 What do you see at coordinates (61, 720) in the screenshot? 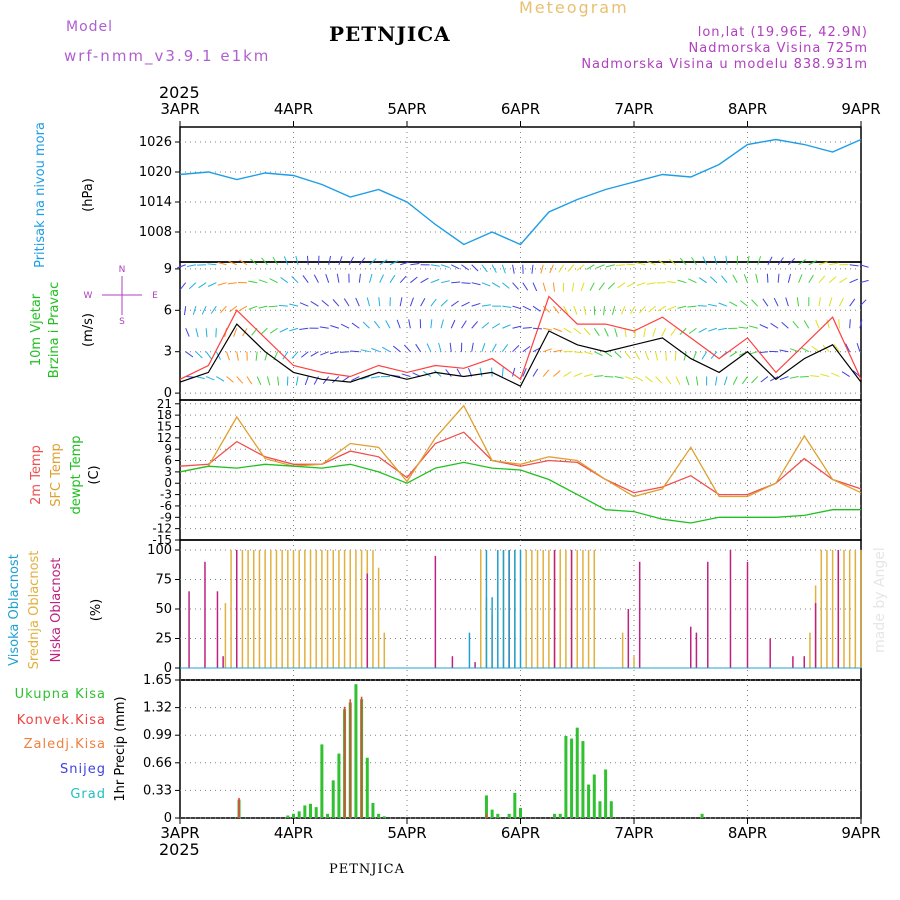
I see `legend-item: Konvek.Kisa` at bounding box center [61, 720].